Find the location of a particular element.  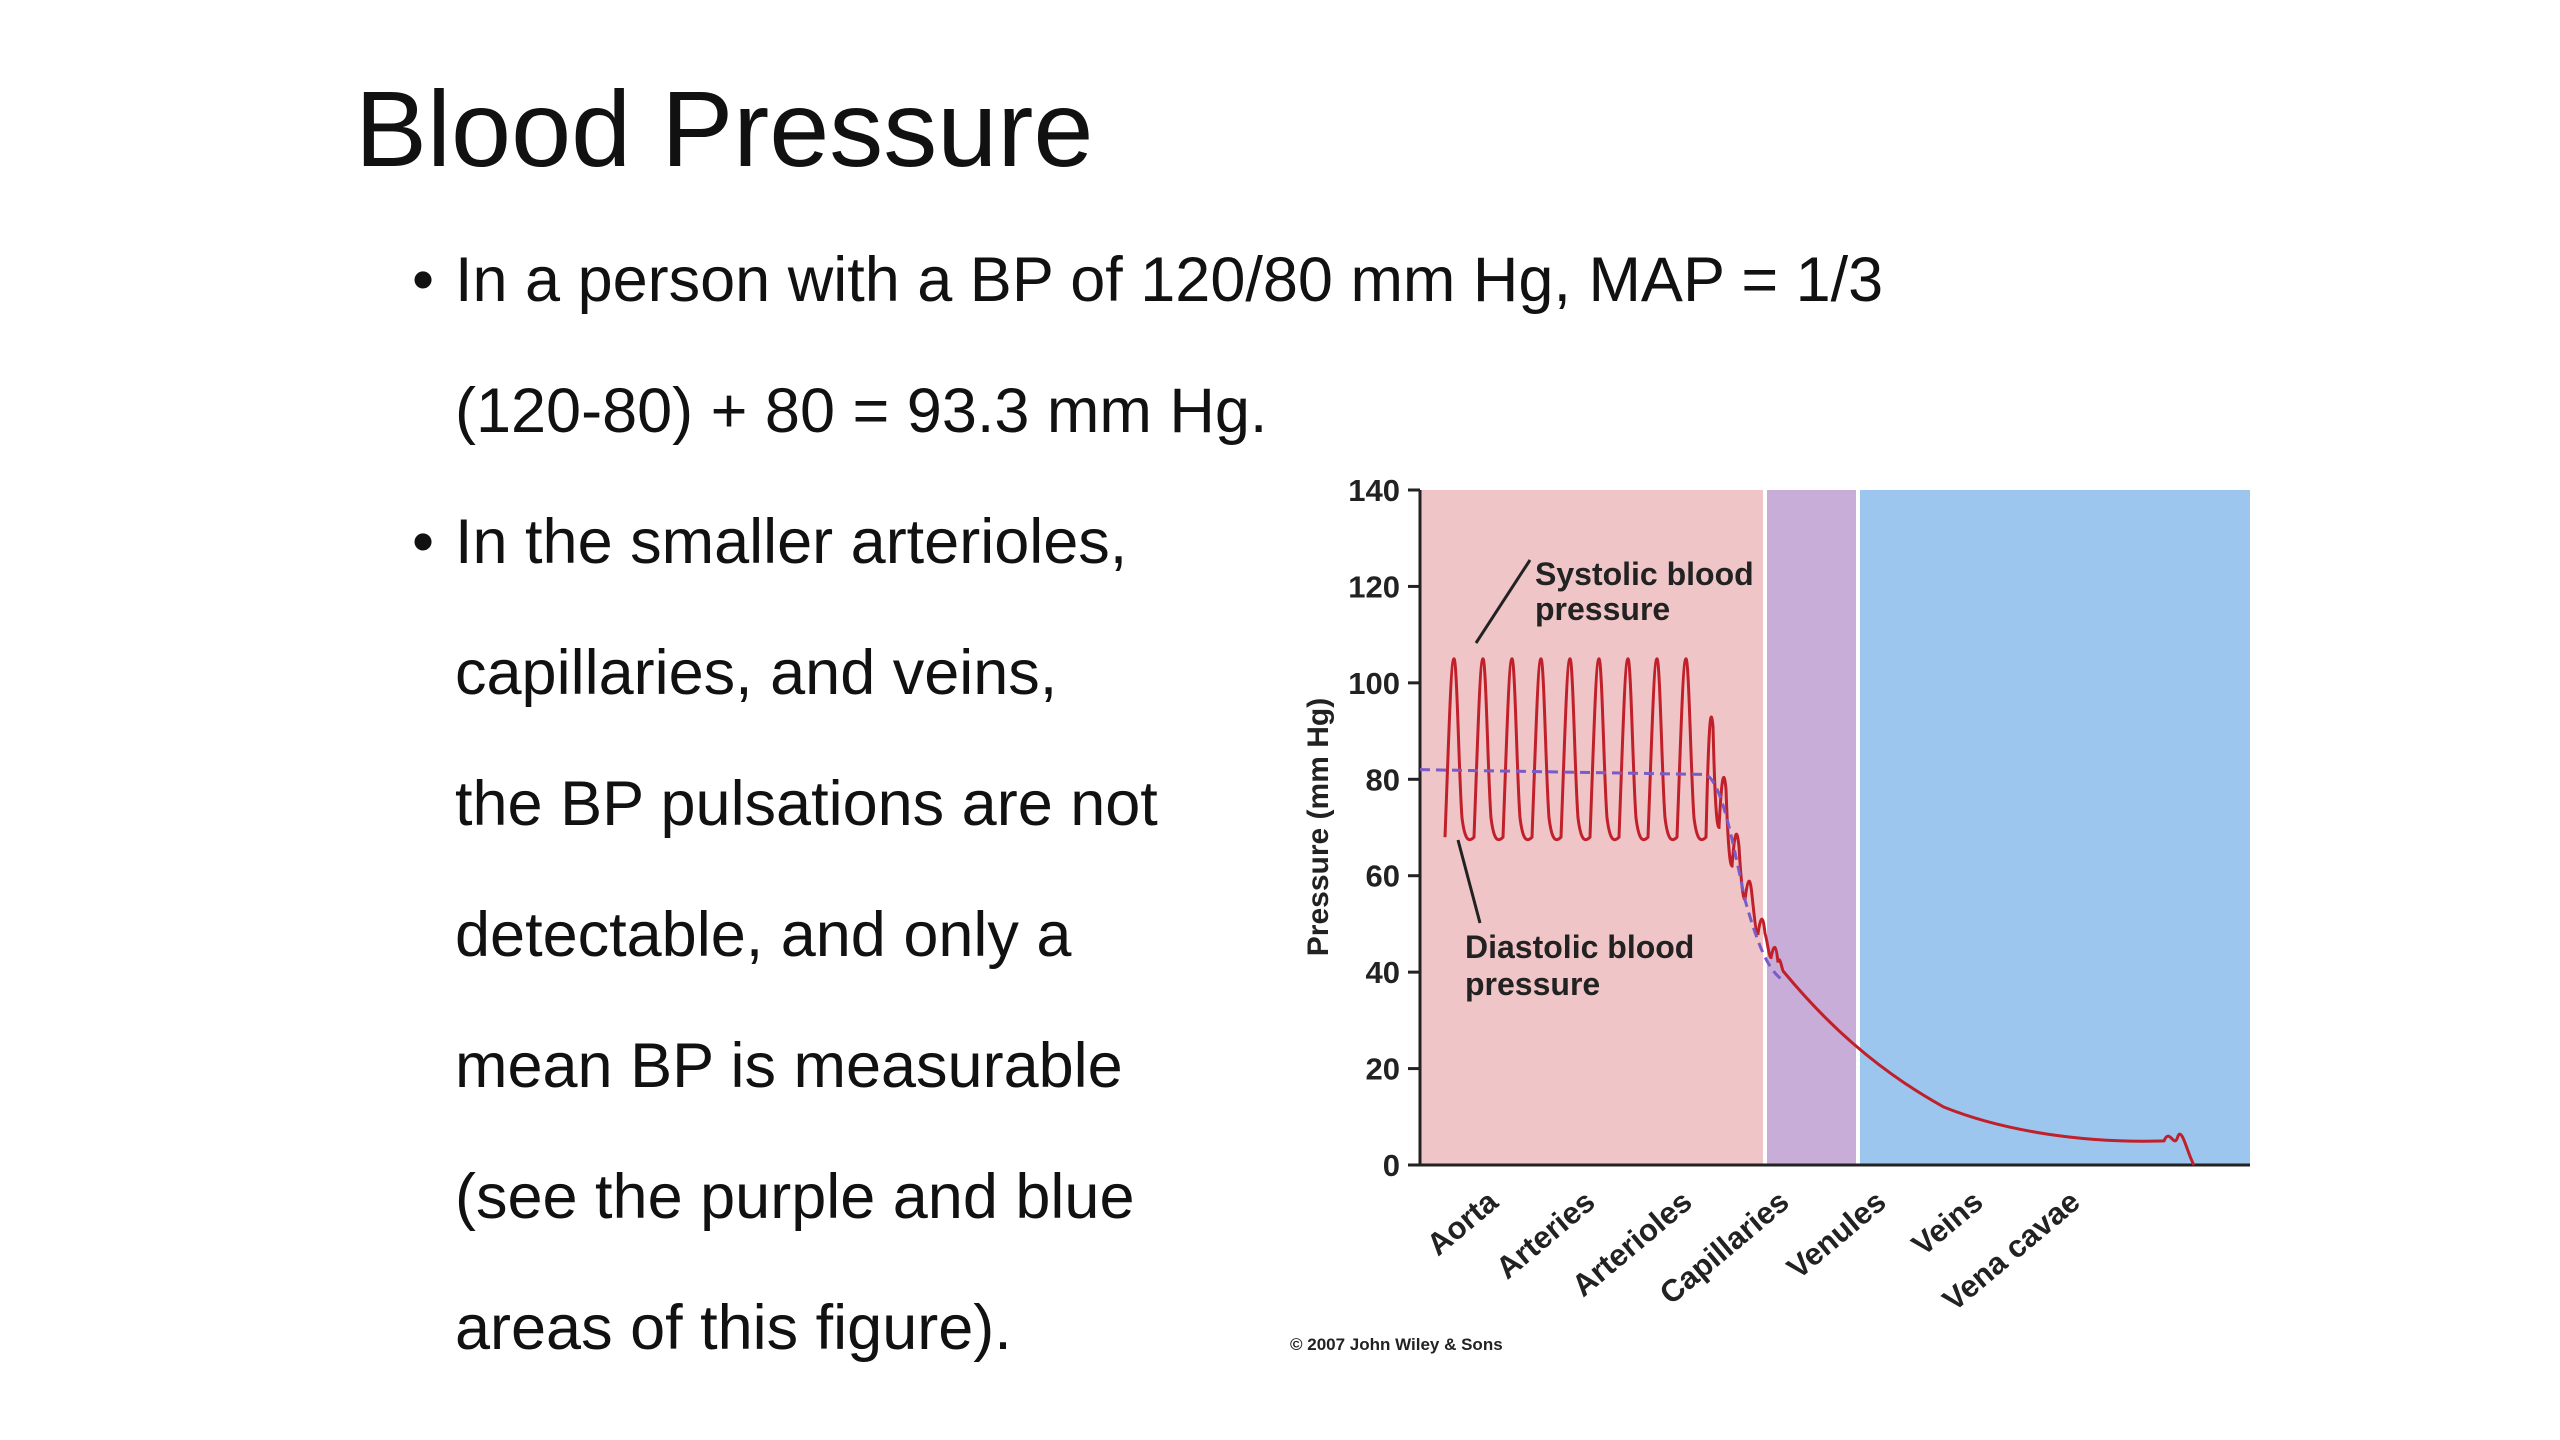

systolic-pointer is located at coordinates (1503, 601).